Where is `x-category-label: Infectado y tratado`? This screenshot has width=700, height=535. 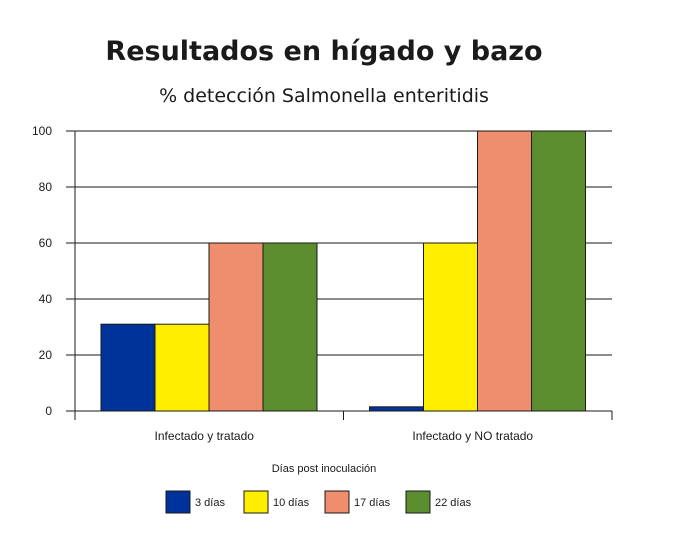 x-category-label: Infectado y tratado is located at coordinates (205, 436).